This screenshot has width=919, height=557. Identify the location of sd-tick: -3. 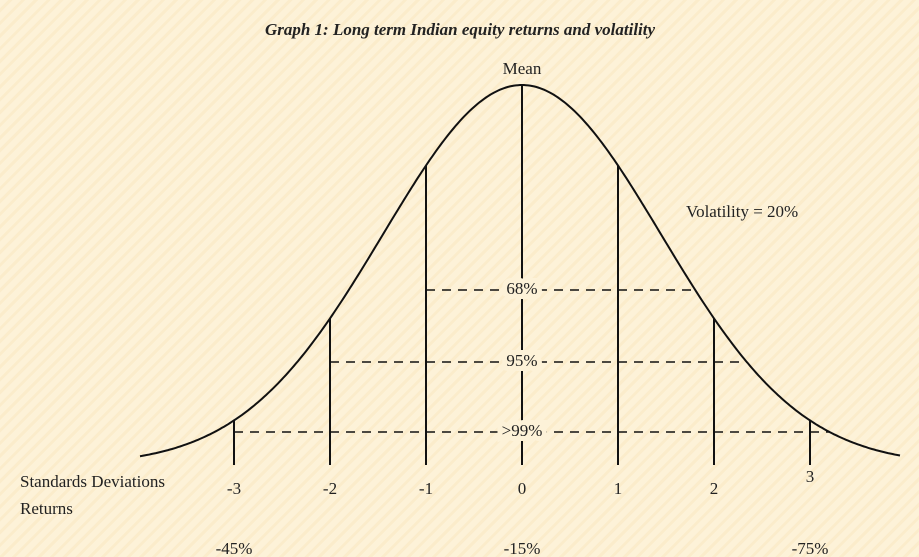
(234, 488).